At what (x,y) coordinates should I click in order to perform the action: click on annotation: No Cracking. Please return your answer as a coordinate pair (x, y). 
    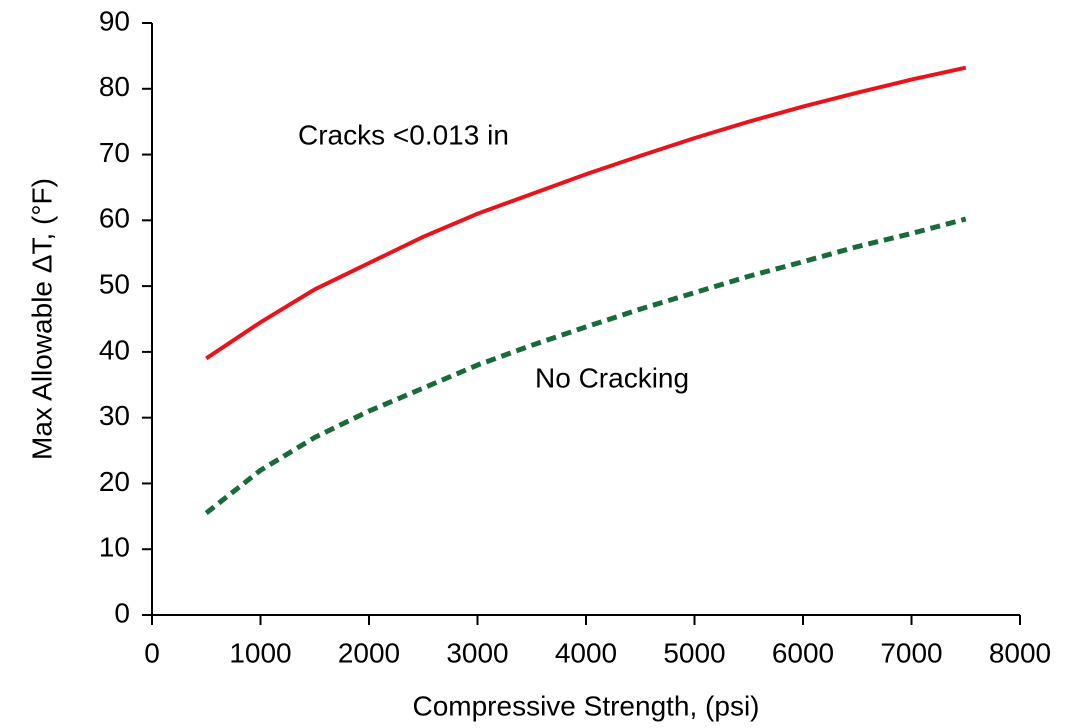
    Looking at the image, I should click on (612, 377).